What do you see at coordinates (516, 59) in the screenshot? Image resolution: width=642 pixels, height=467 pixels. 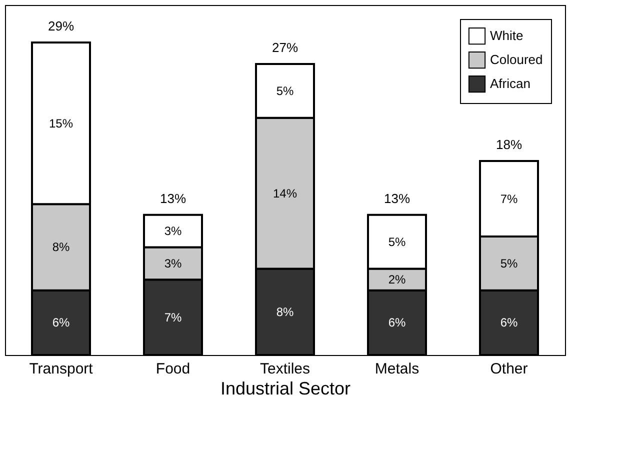 I see `legend-label: Coloured` at bounding box center [516, 59].